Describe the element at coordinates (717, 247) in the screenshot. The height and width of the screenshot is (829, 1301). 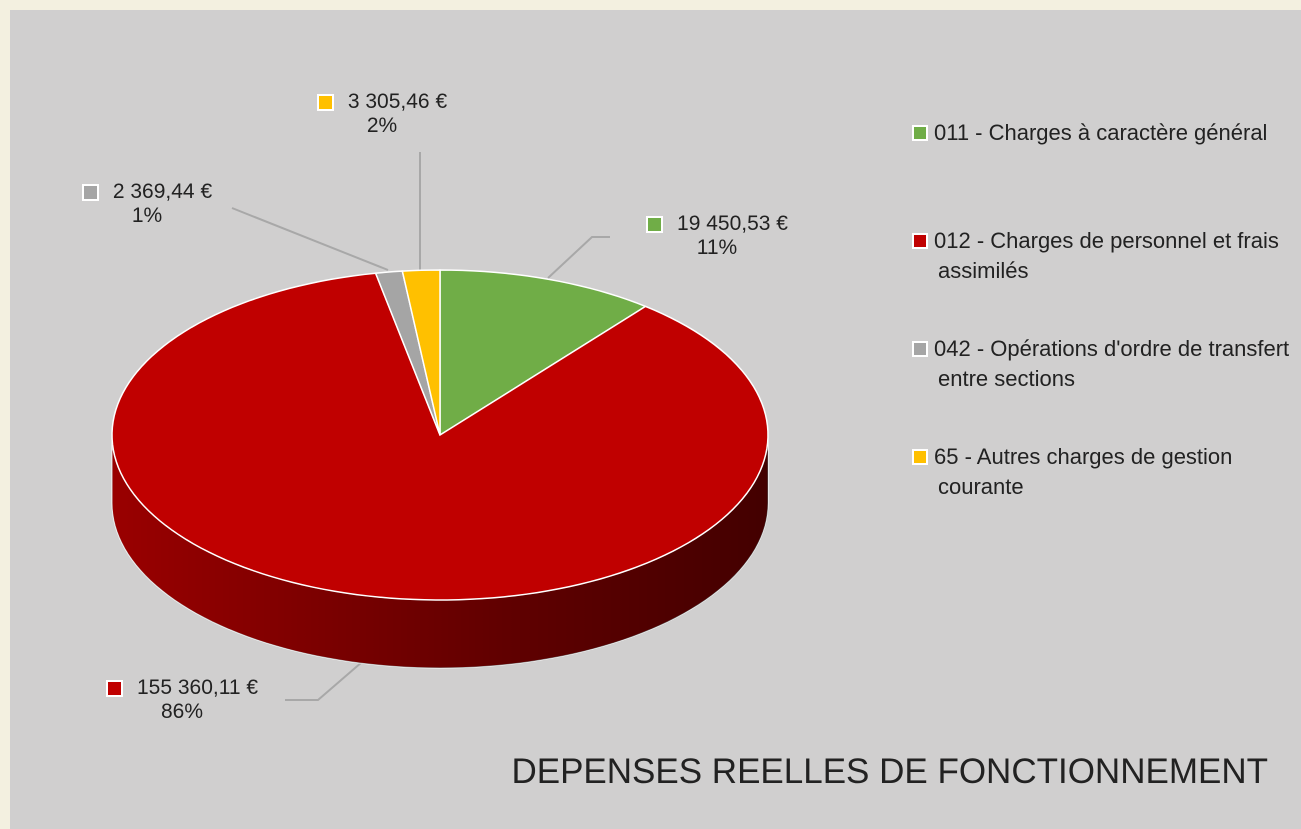
I see `percent-label: 11%` at that location.